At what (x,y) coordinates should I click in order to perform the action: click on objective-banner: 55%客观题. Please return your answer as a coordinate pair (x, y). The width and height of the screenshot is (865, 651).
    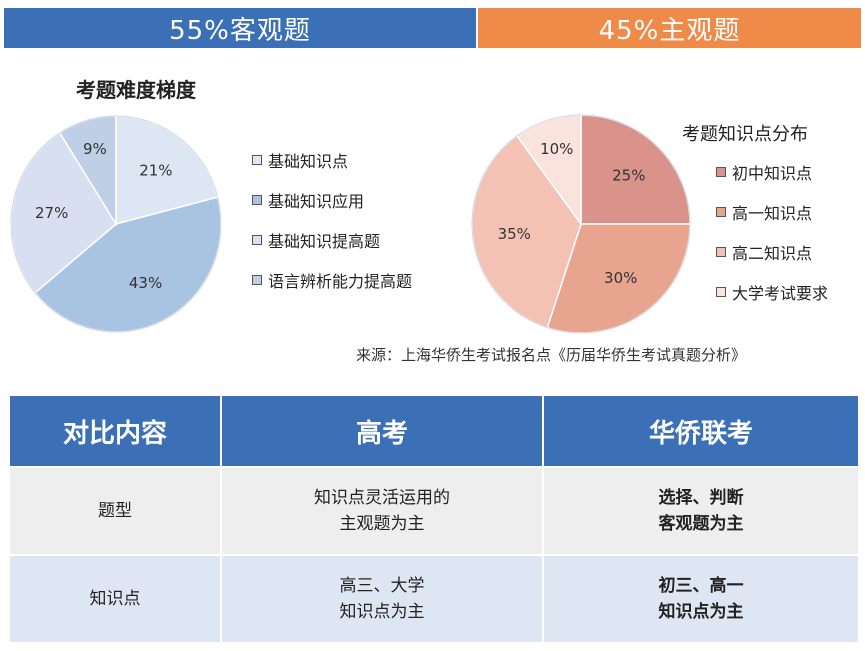
    Looking at the image, I should click on (240, 28).